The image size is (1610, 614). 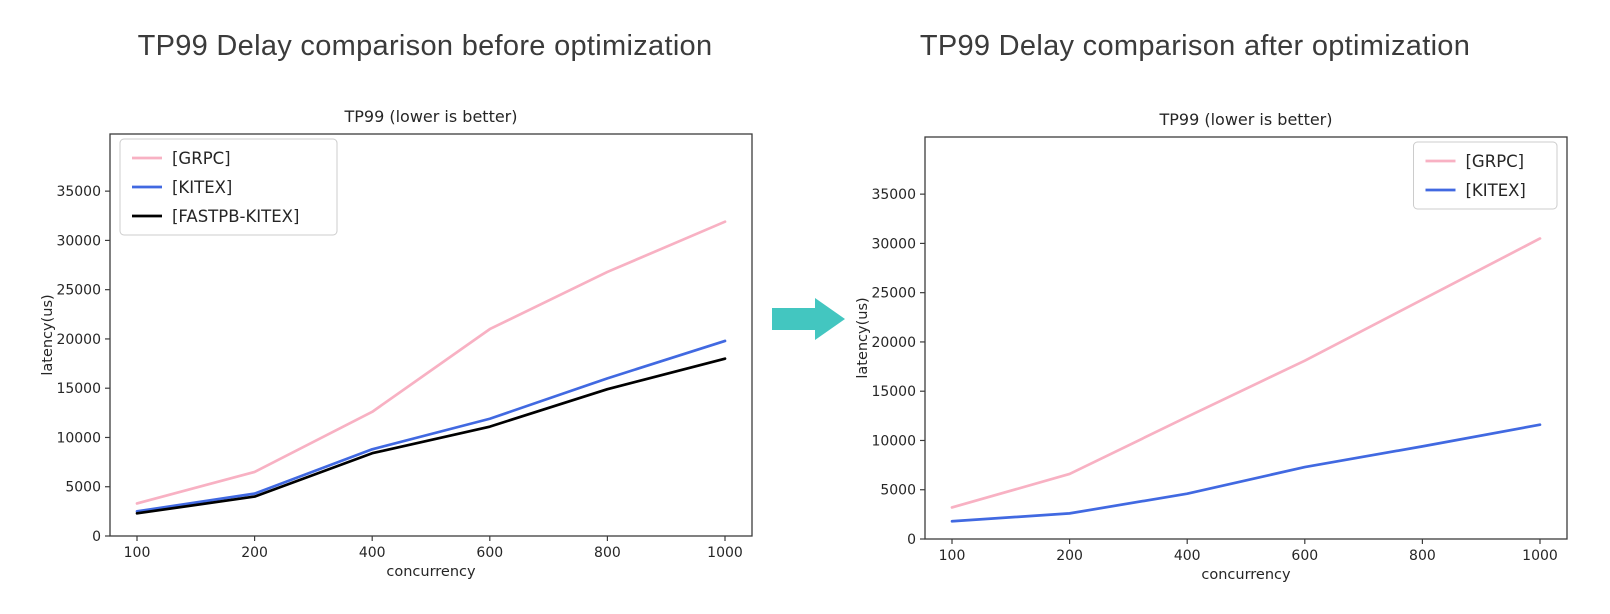 I want to click on right-arrow-shape, so click(x=808, y=319).